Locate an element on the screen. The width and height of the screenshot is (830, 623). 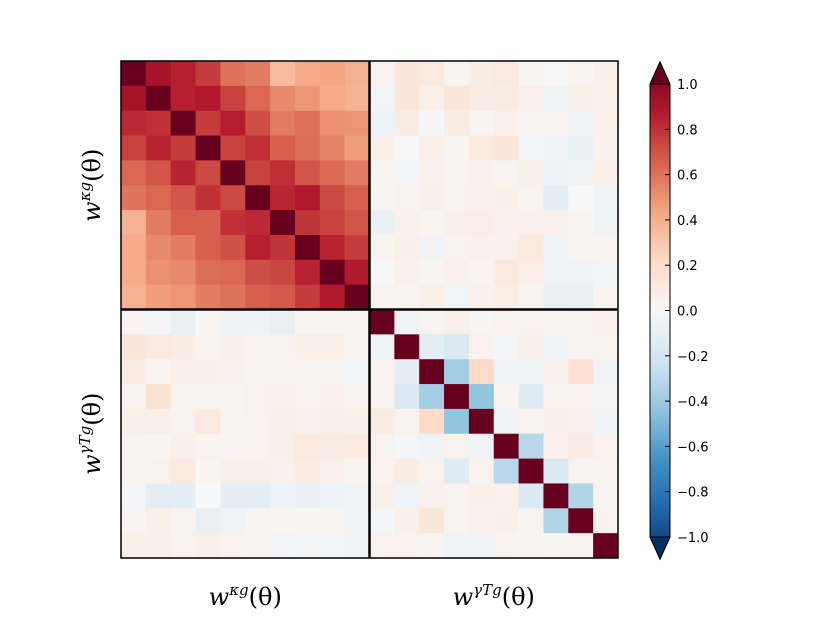
colorbar-tick-label: 0.0 is located at coordinates (687, 312).